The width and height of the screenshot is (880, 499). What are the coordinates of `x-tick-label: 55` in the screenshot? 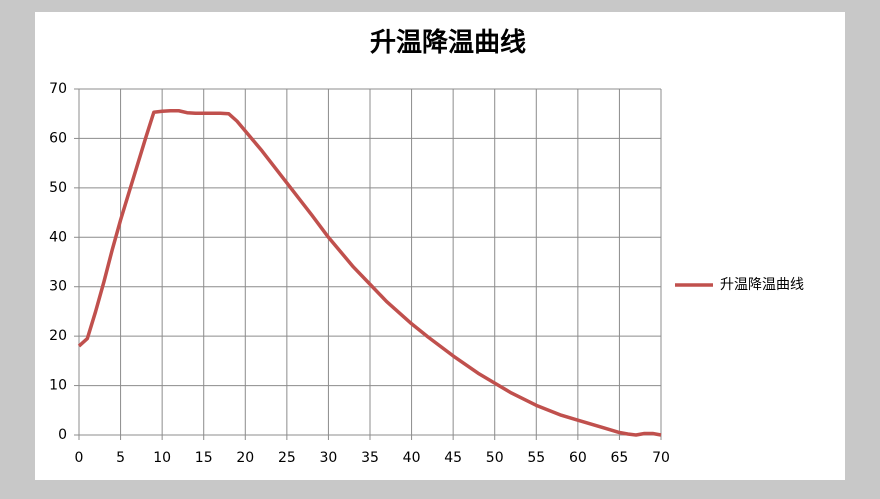 It's located at (536, 458).